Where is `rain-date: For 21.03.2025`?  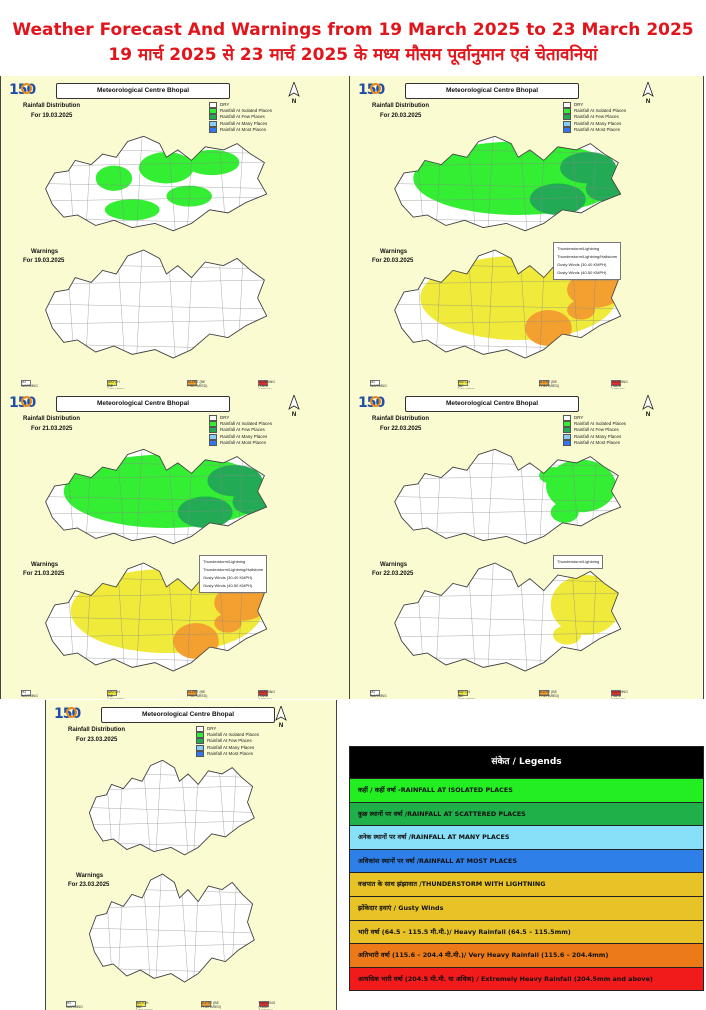 rain-date: For 21.03.2025 is located at coordinates (52, 429).